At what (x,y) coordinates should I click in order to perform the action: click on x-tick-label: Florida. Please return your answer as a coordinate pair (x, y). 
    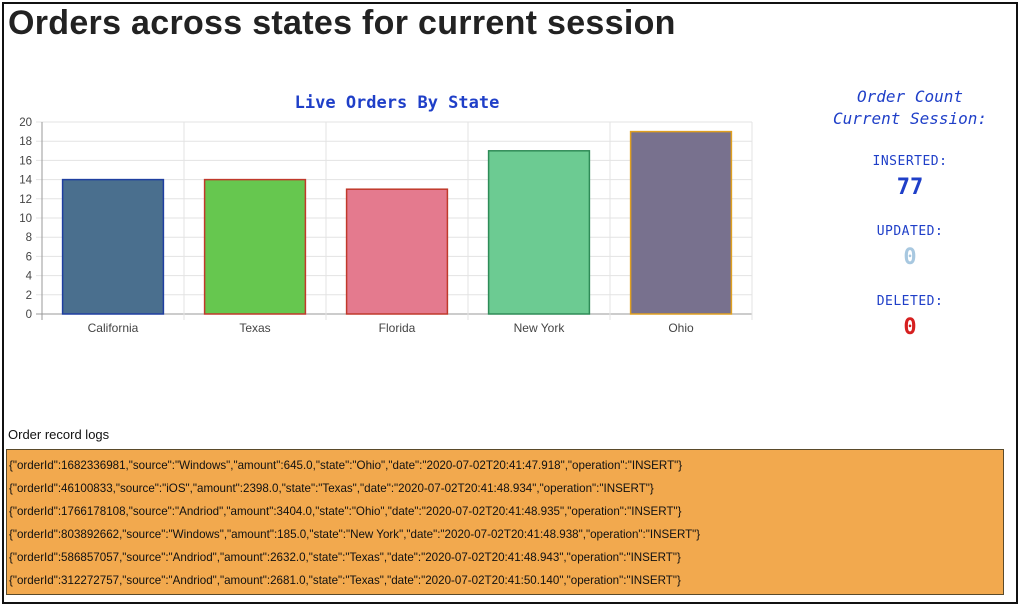
    Looking at the image, I should click on (397, 328).